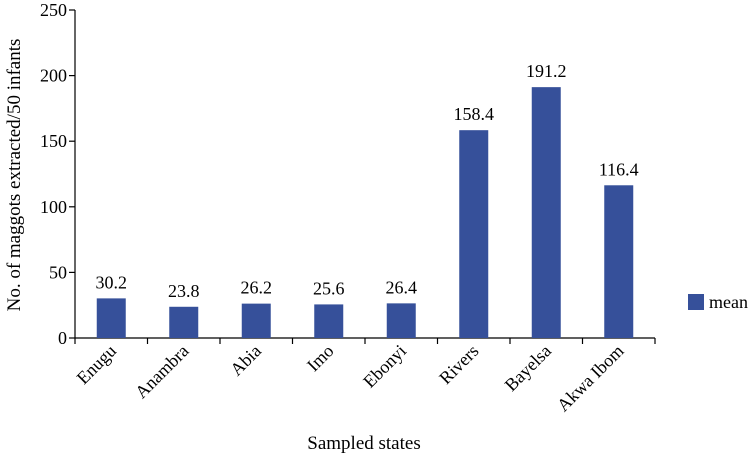 The width and height of the screenshot is (754, 458). What do you see at coordinates (528, 368) in the screenshot?
I see `x-tick-label: Bayelsa` at bounding box center [528, 368].